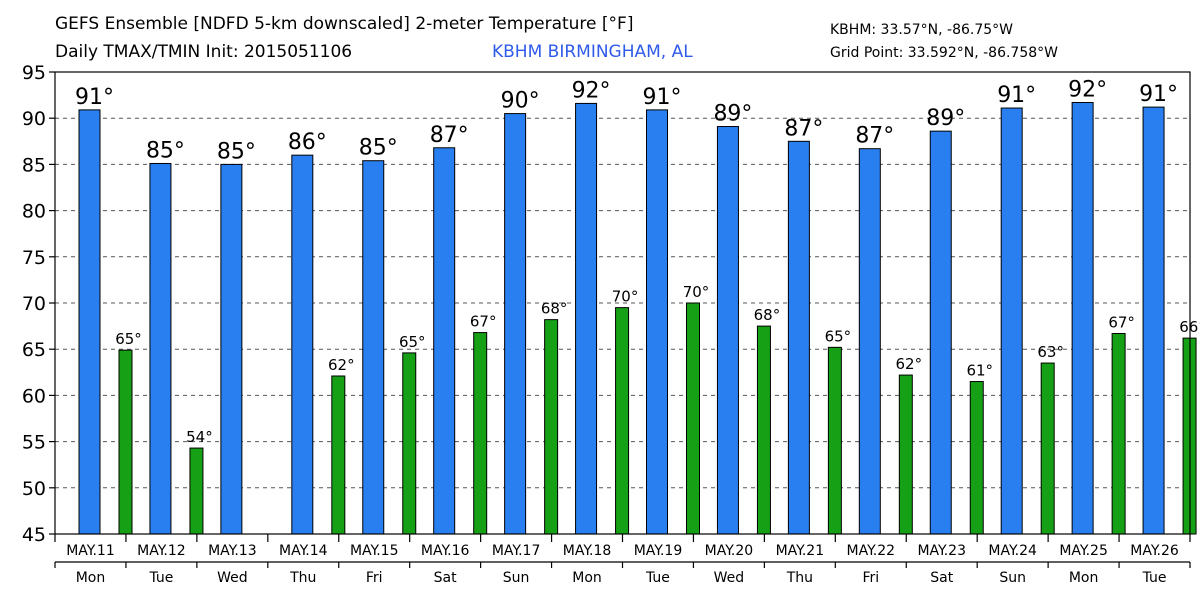 The height and width of the screenshot is (600, 1200). I want to click on date-label: MAY.12, so click(161, 551).